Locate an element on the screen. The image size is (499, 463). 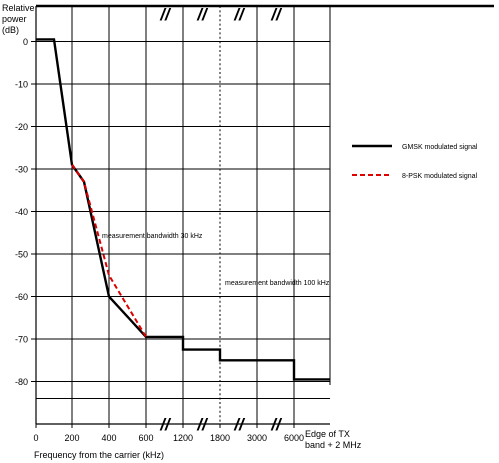
annotation-100khz: measurement bandwidth 100 kHz is located at coordinates (277, 283).